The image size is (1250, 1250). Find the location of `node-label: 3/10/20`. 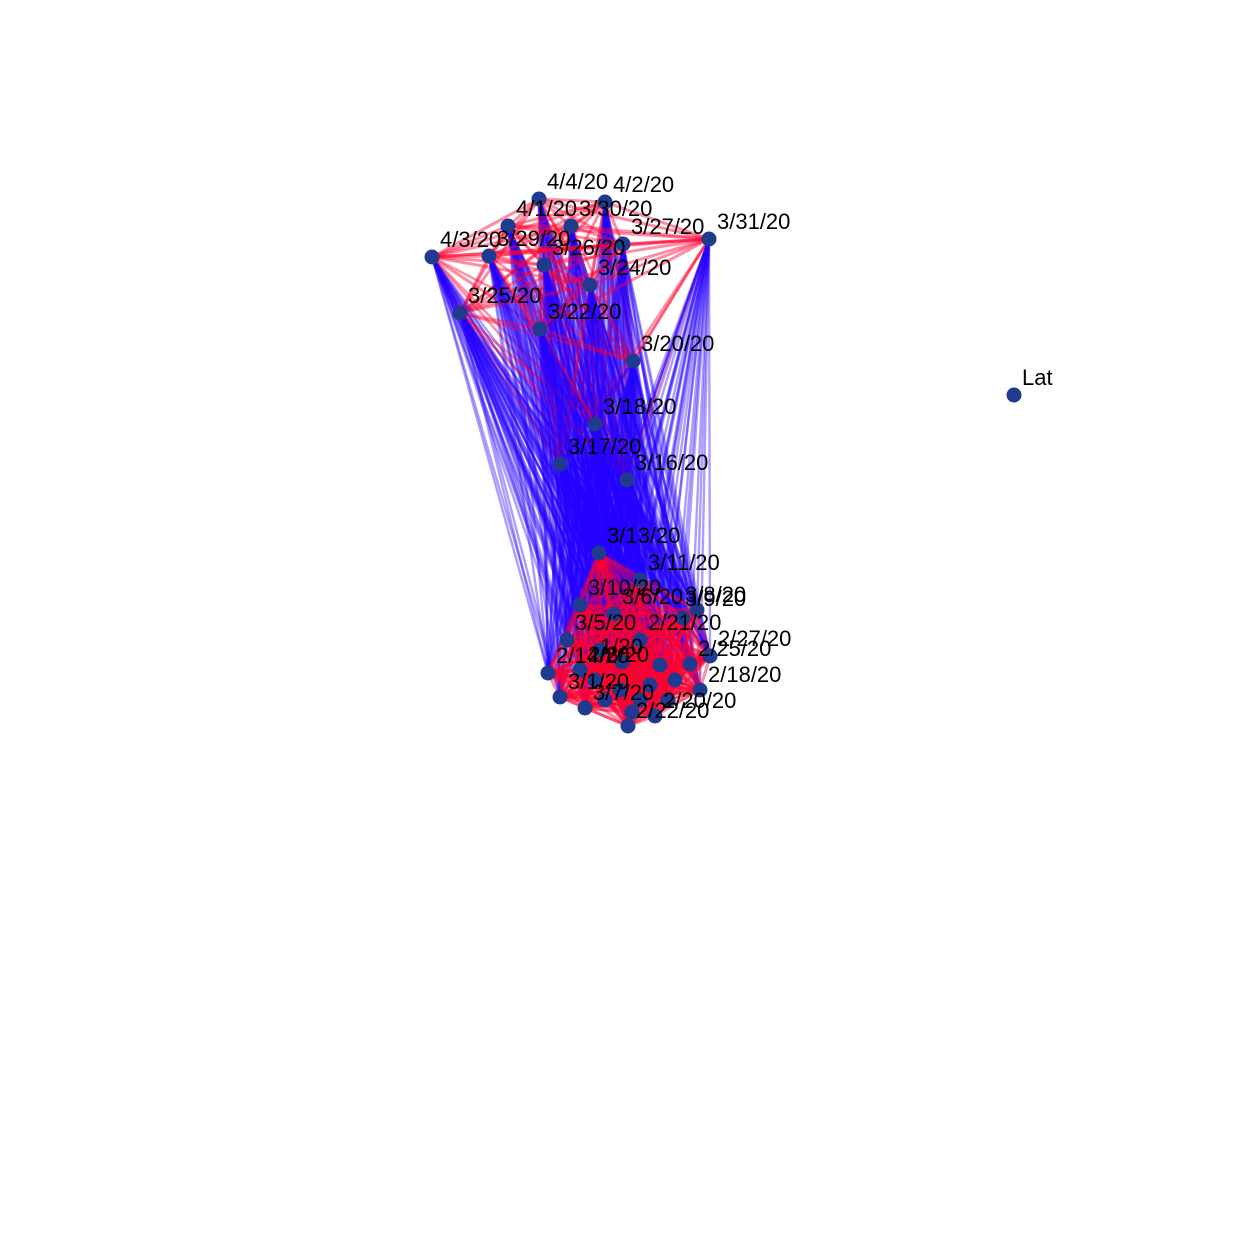

node-label: 3/10/20 is located at coordinates (624, 587).